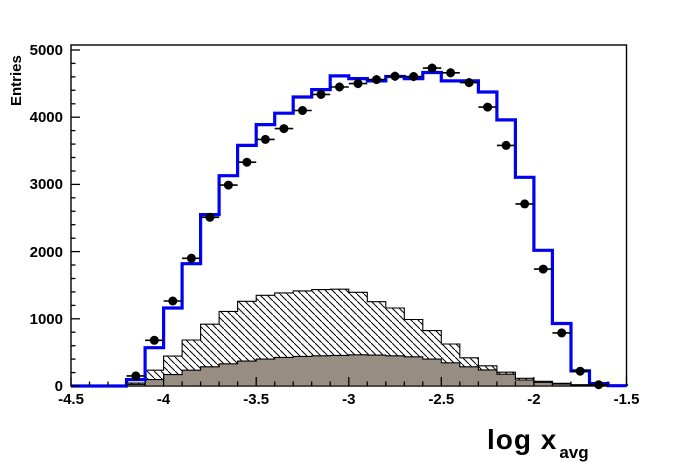 The width and height of the screenshot is (696, 472). Describe the element at coordinates (349, 370) in the screenshot. I see `gray-filled-histogram` at that location.